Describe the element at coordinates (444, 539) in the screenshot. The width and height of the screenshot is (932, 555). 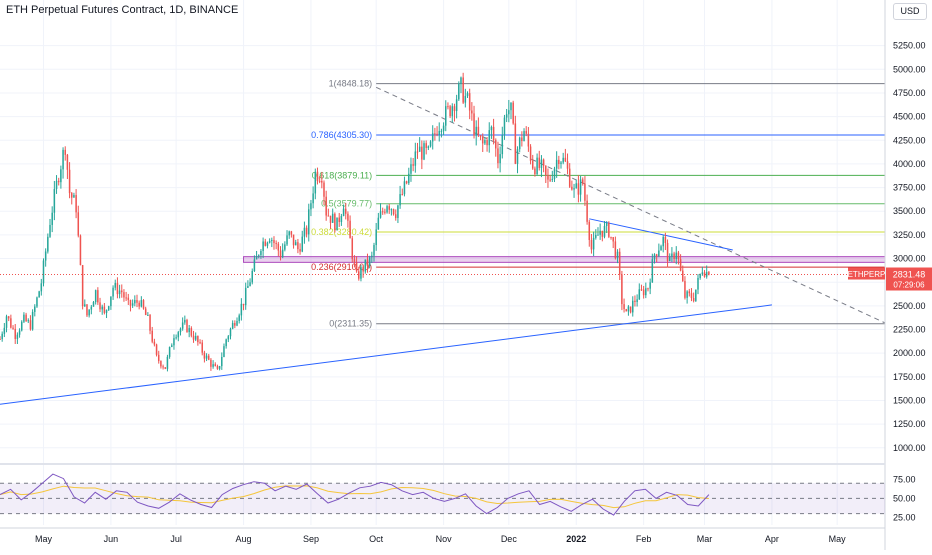
I see `time-tick-label: Nov` at that location.